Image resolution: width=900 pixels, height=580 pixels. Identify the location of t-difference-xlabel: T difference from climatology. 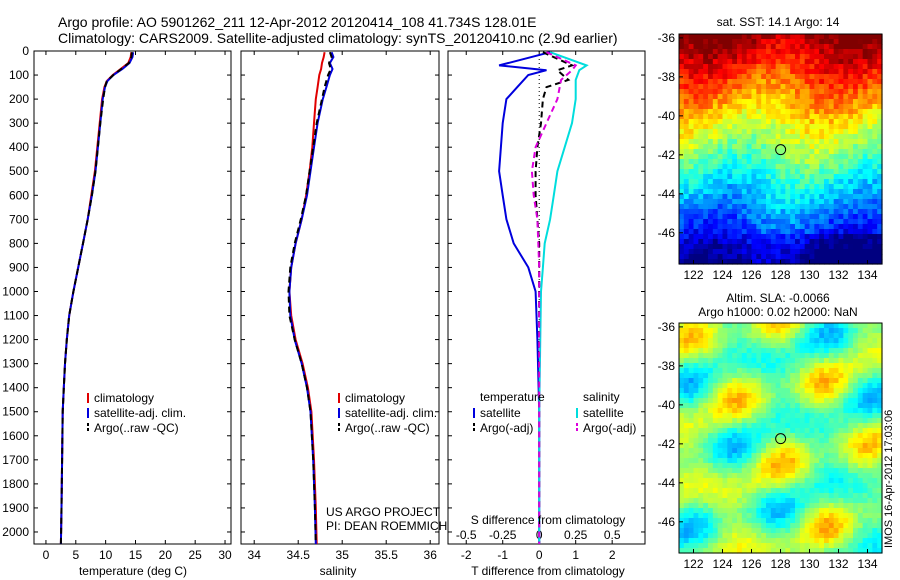
(548, 571).